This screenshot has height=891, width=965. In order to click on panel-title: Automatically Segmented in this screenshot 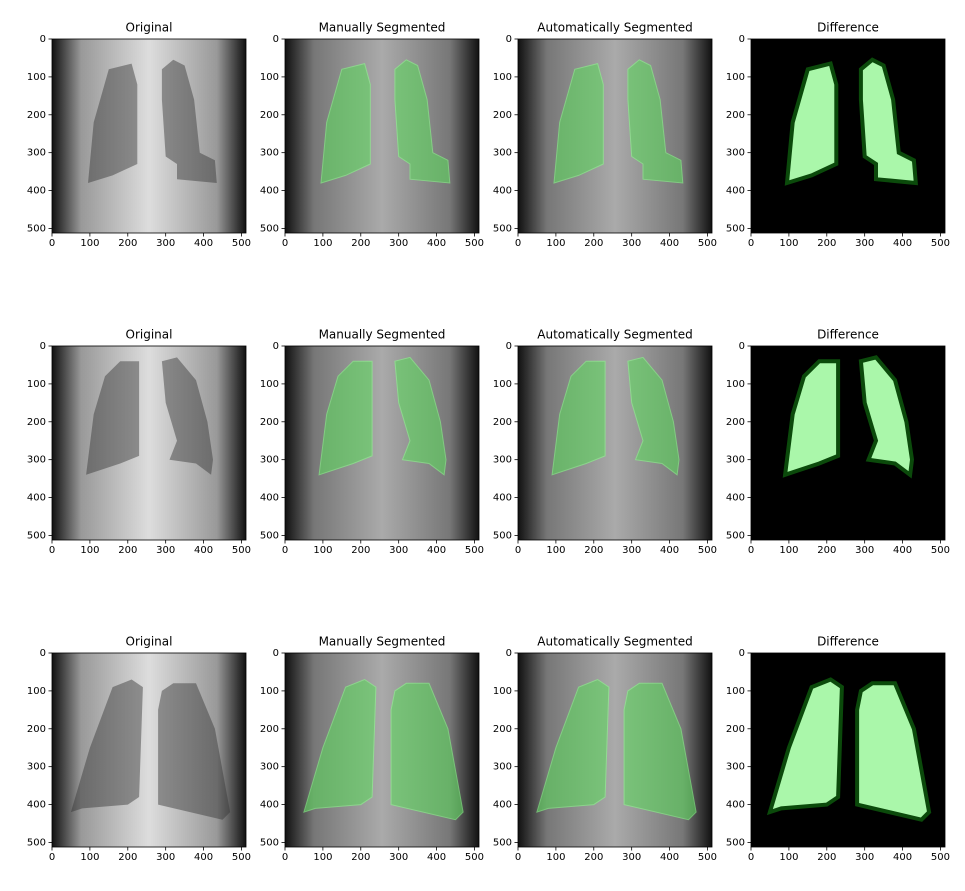, I will do `click(614, 335)`.